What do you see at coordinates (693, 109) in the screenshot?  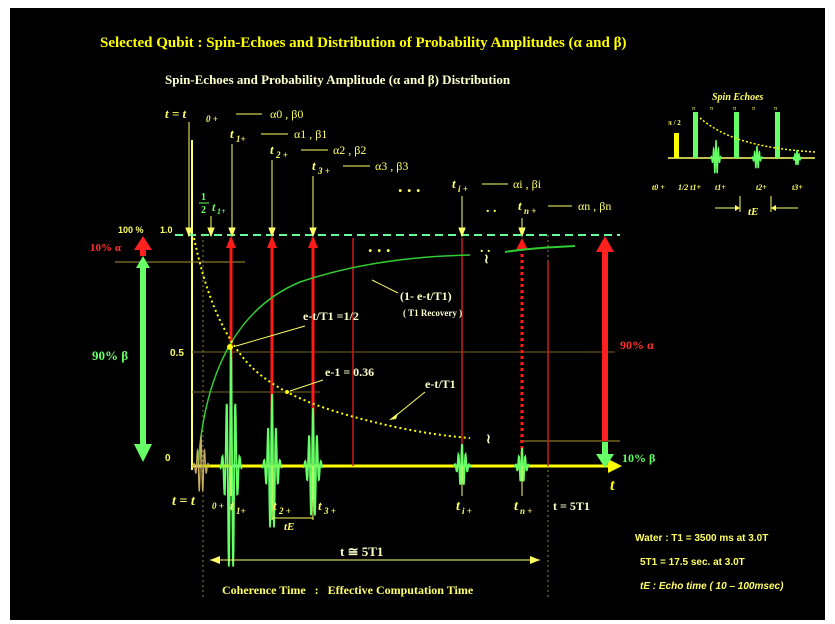 I see `inset-pi-label-1: π` at bounding box center [693, 109].